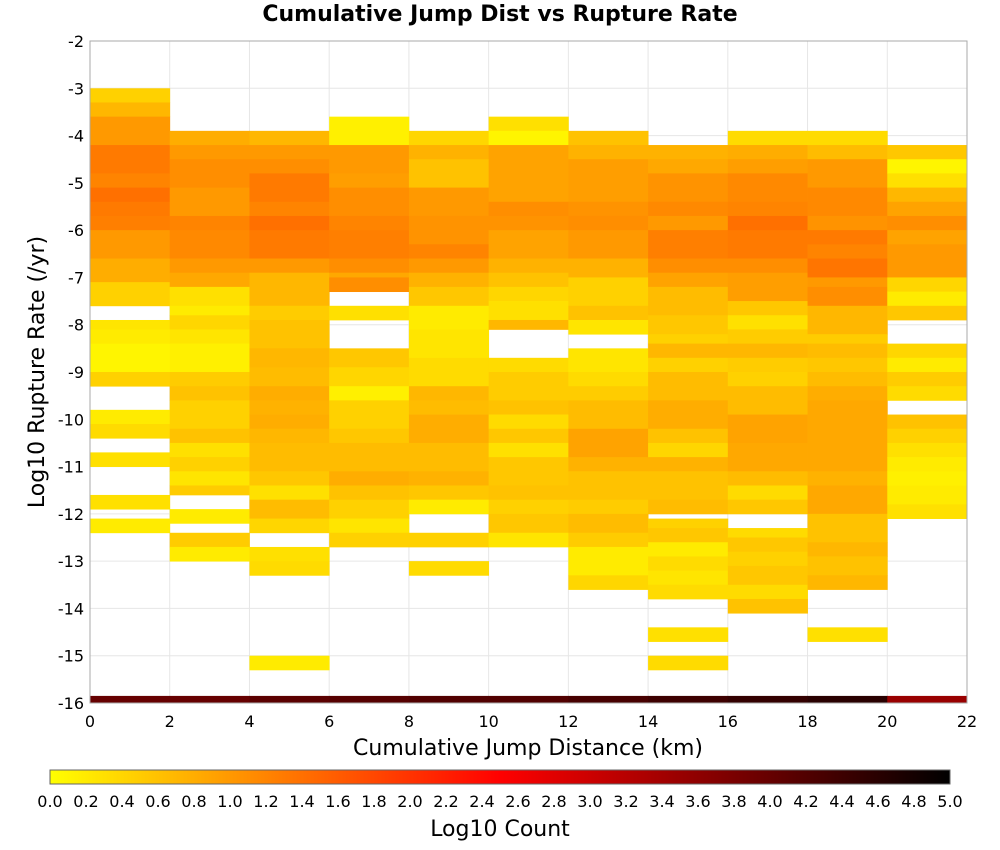 The width and height of the screenshot is (1000, 850). I want to click on y-tick-label: -13, so click(71, 561).